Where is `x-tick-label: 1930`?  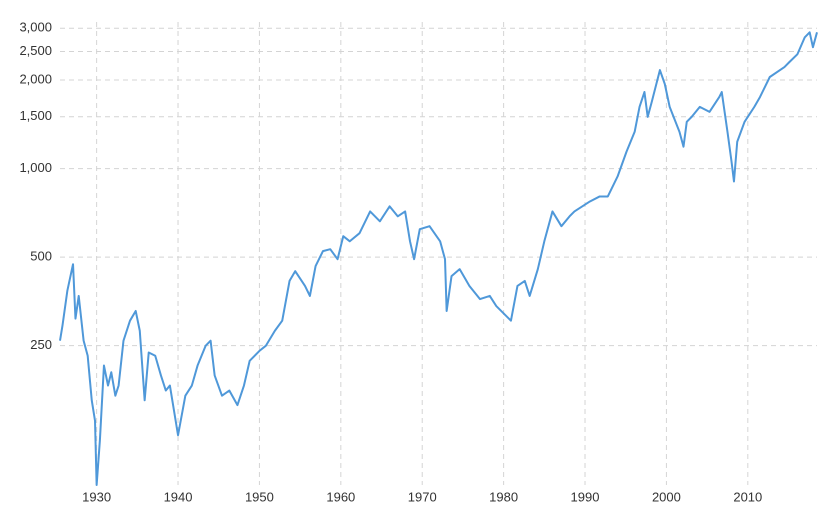 x-tick-label: 1930 is located at coordinates (96, 496).